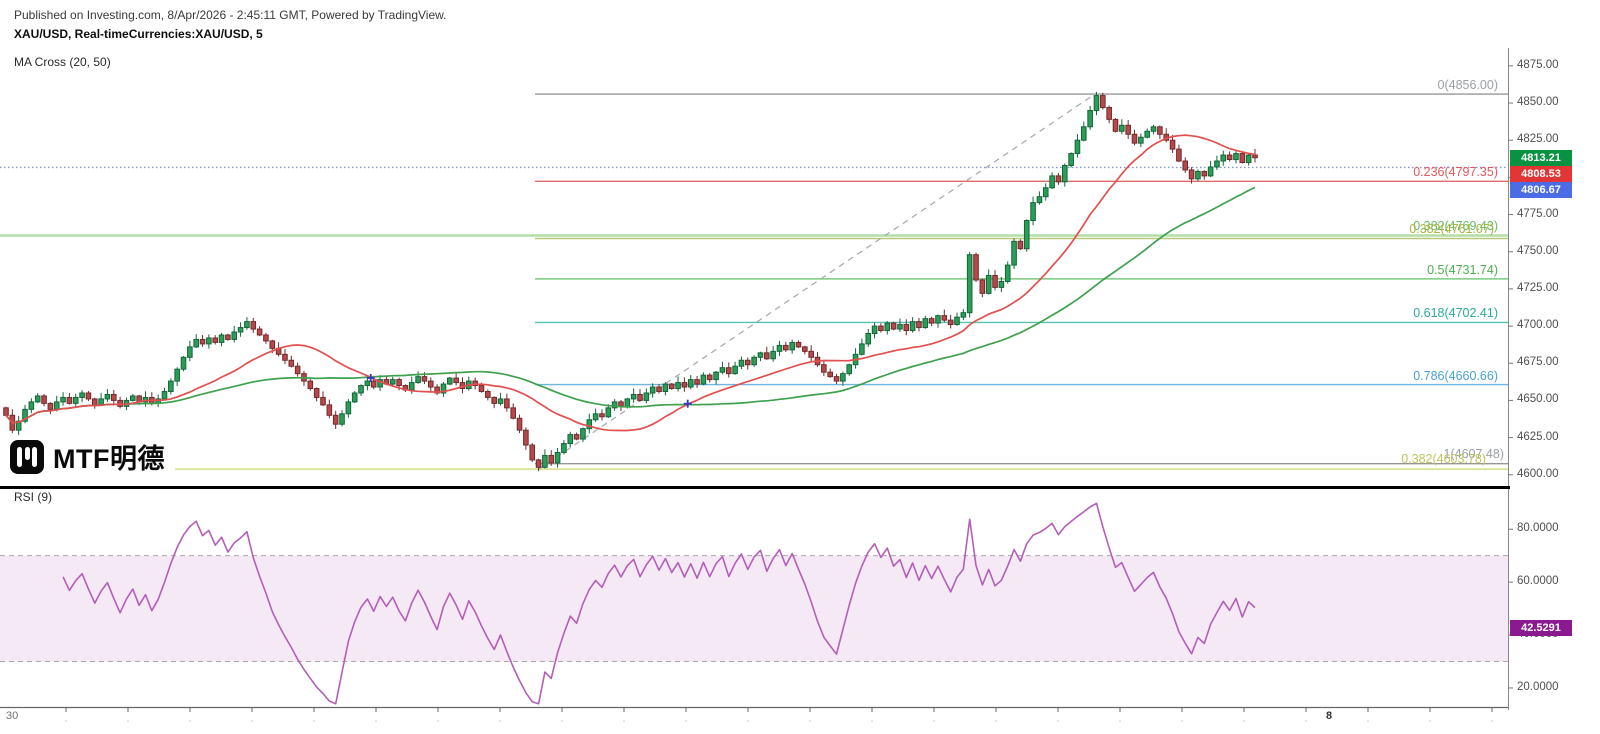  What do you see at coordinates (1455, 172) in the screenshot?
I see `fib-level-label-1: 0.236(4797.35)` at bounding box center [1455, 172].